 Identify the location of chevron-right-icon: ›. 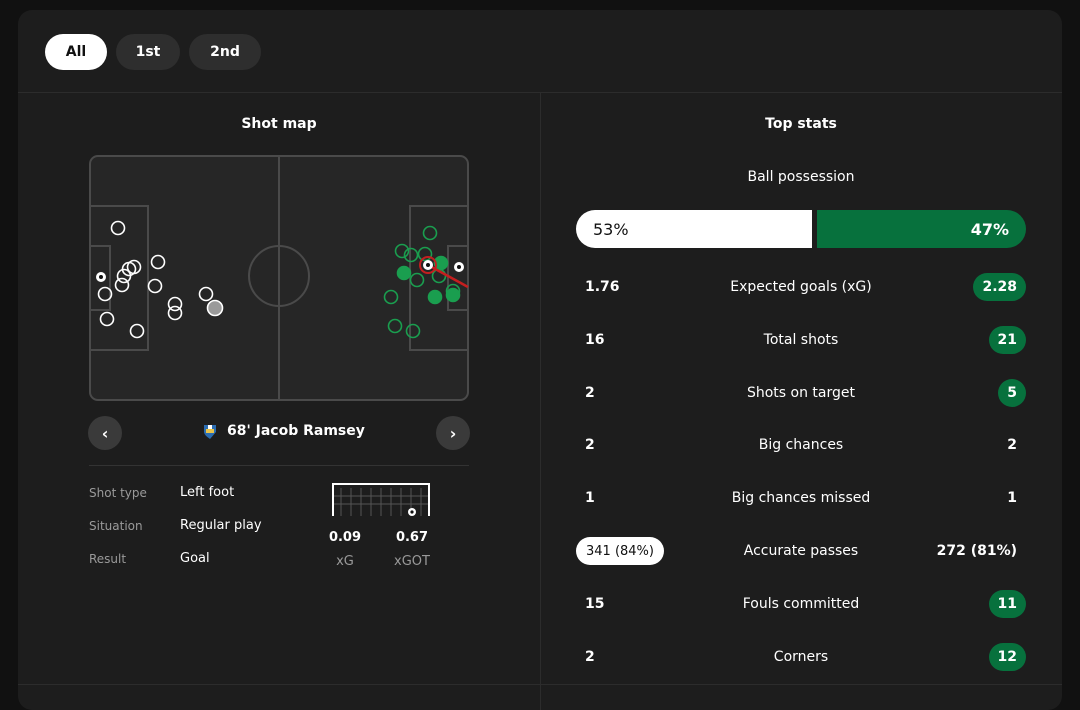
(453, 433).